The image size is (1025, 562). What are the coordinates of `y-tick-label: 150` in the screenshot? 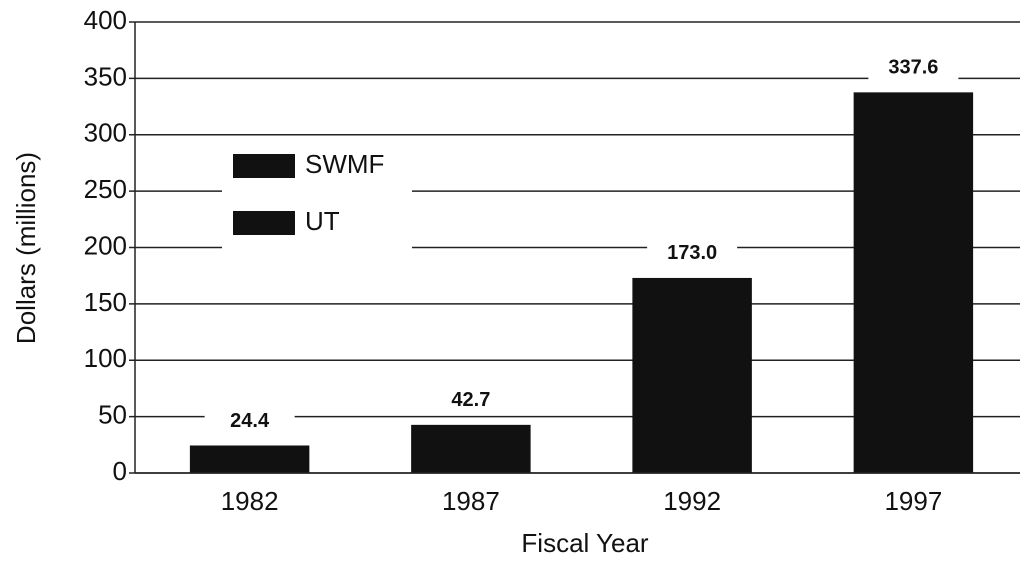 It's located at (105, 302).